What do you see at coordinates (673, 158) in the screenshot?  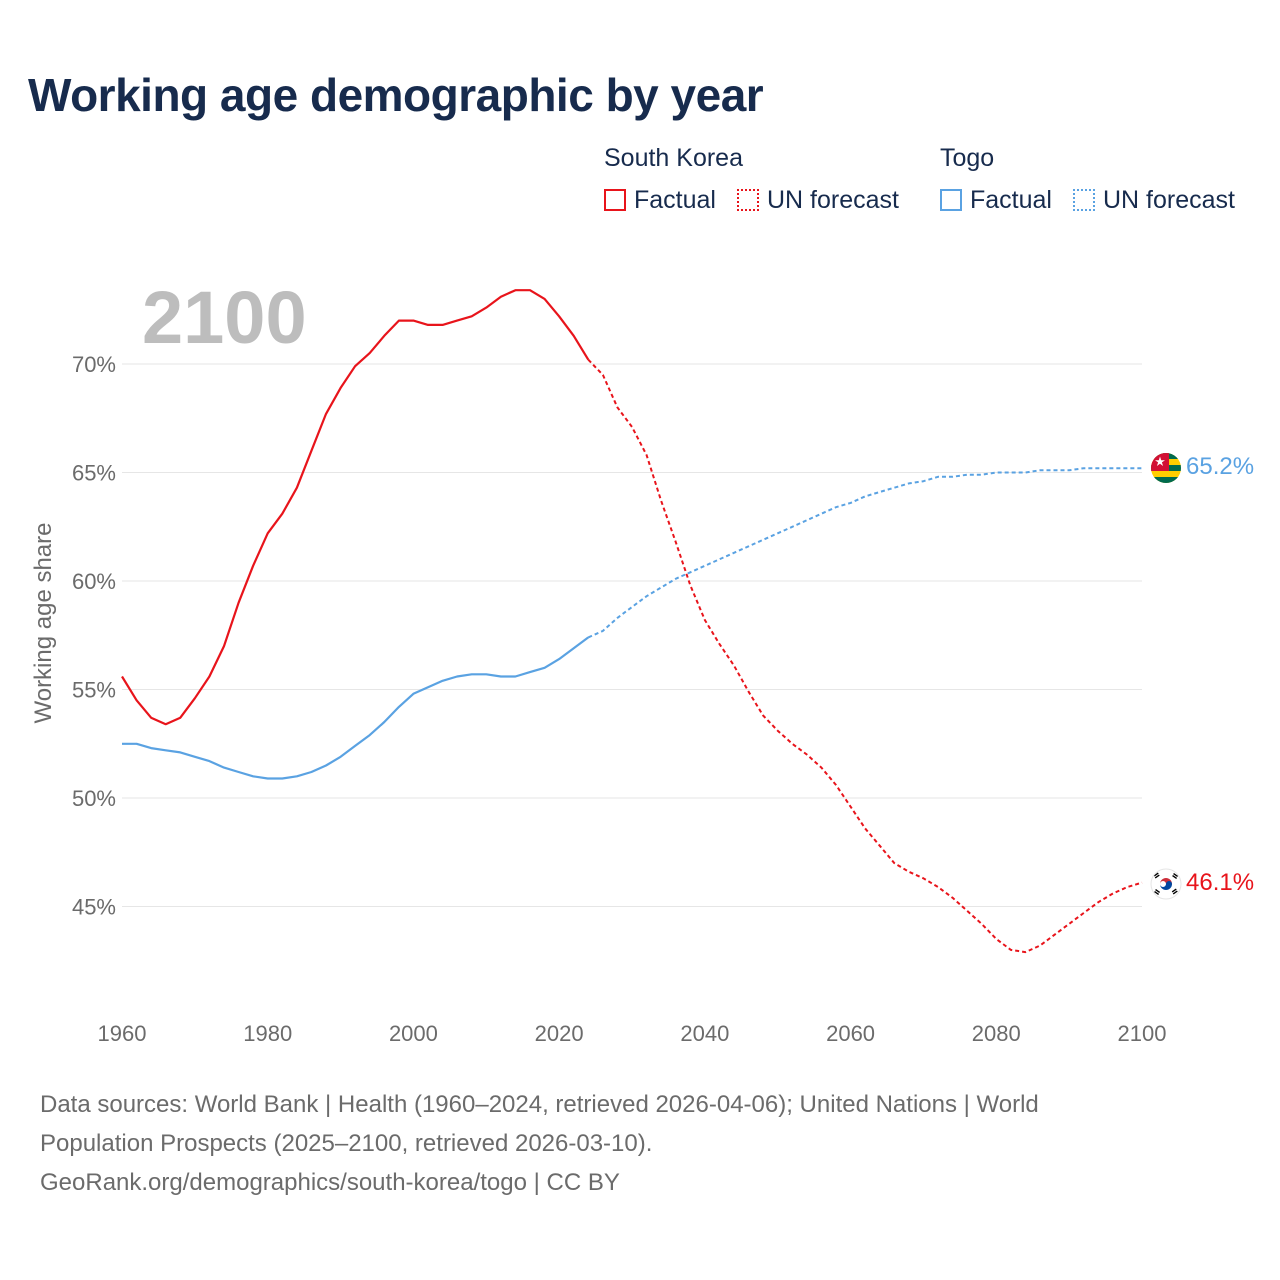 I see `legend-group-south-korea: South Korea` at bounding box center [673, 158].